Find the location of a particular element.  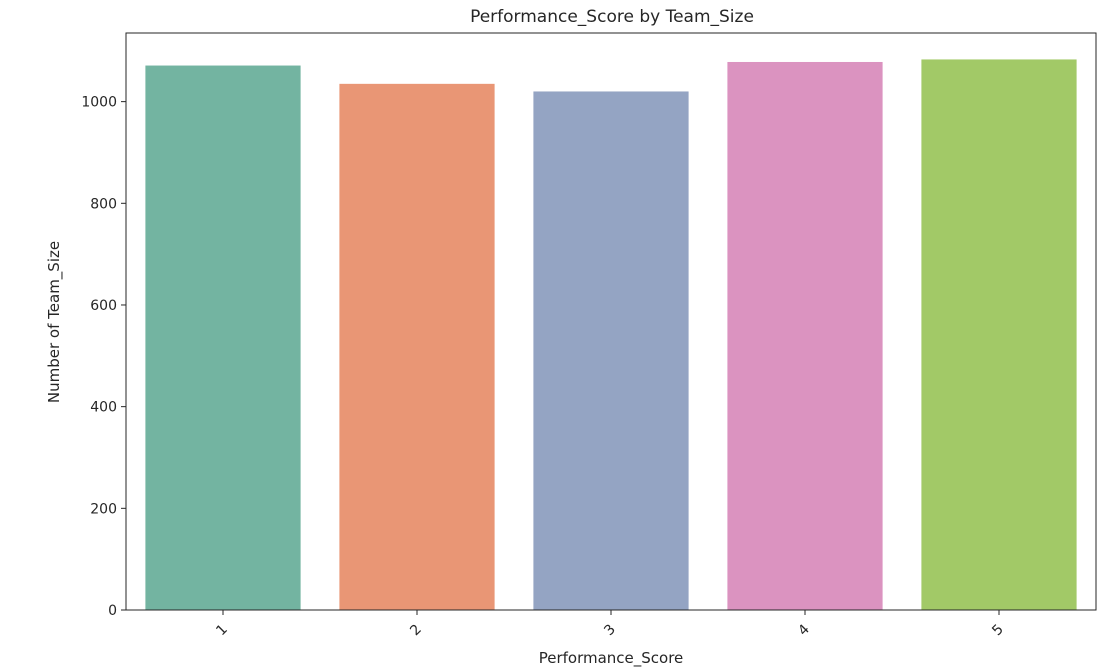

y-tick-label: 600 is located at coordinates (103, 306).